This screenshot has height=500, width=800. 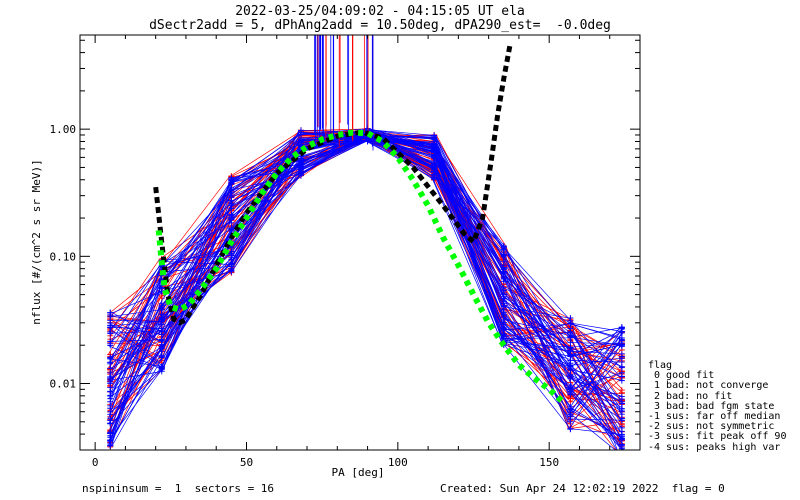 I want to click on legend-item: 3 bad: bad fgm state, so click(x=711, y=406).